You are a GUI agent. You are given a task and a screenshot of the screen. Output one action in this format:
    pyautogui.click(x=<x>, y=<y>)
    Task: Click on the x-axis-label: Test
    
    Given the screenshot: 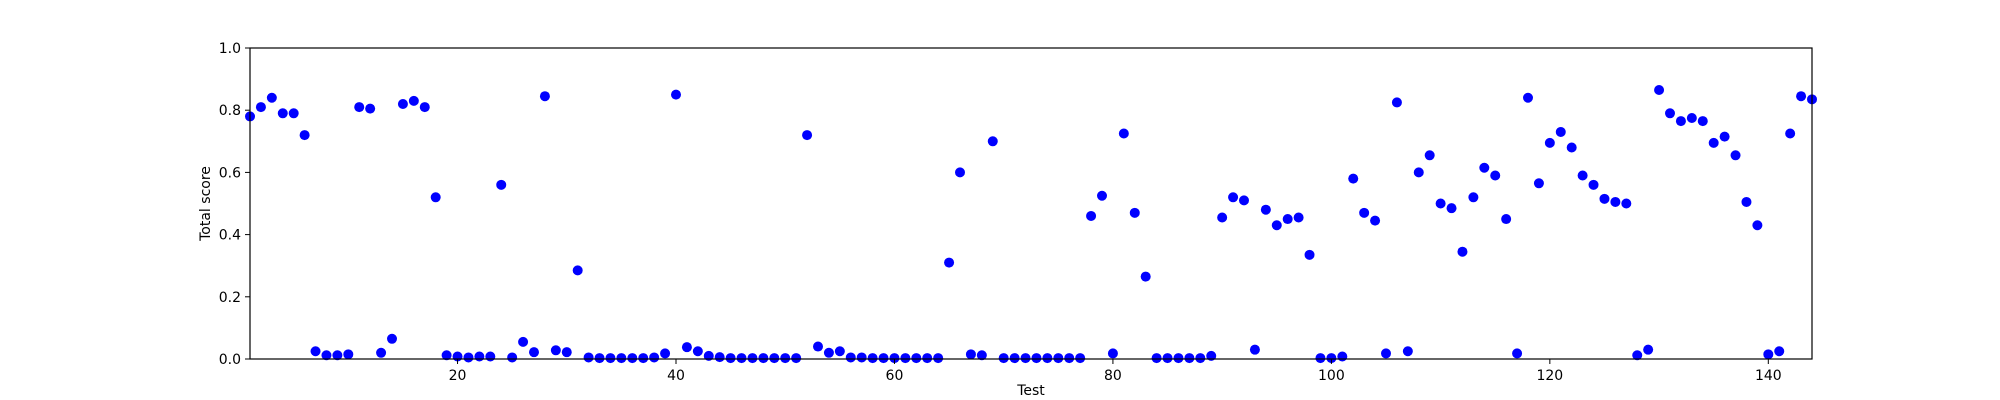 What is the action you would take?
    pyautogui.click(x=1030, y=391)
    